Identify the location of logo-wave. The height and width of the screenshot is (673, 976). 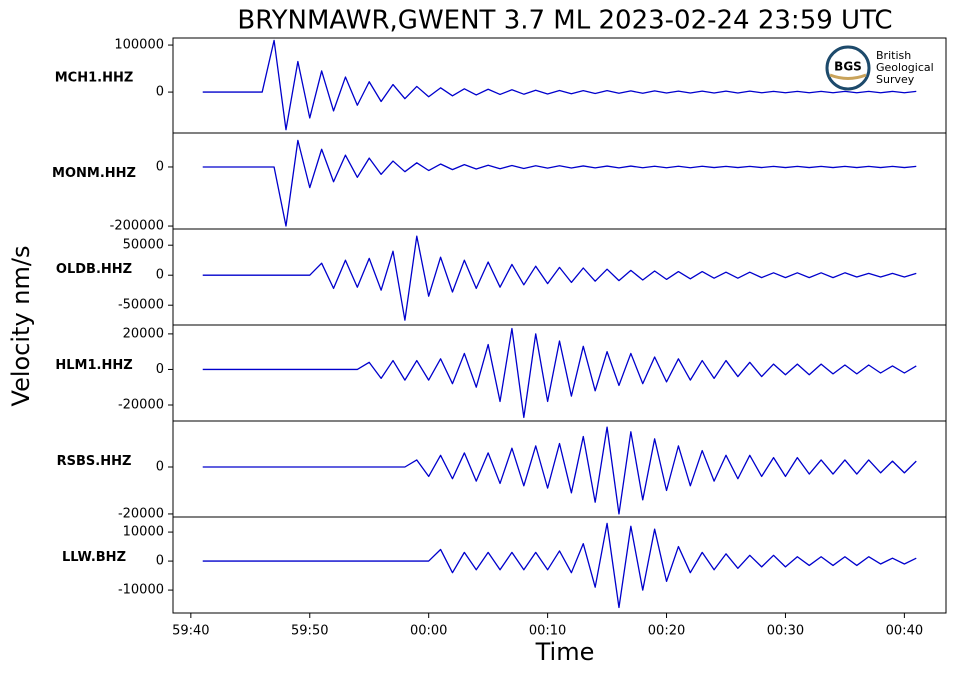
(848, 76).